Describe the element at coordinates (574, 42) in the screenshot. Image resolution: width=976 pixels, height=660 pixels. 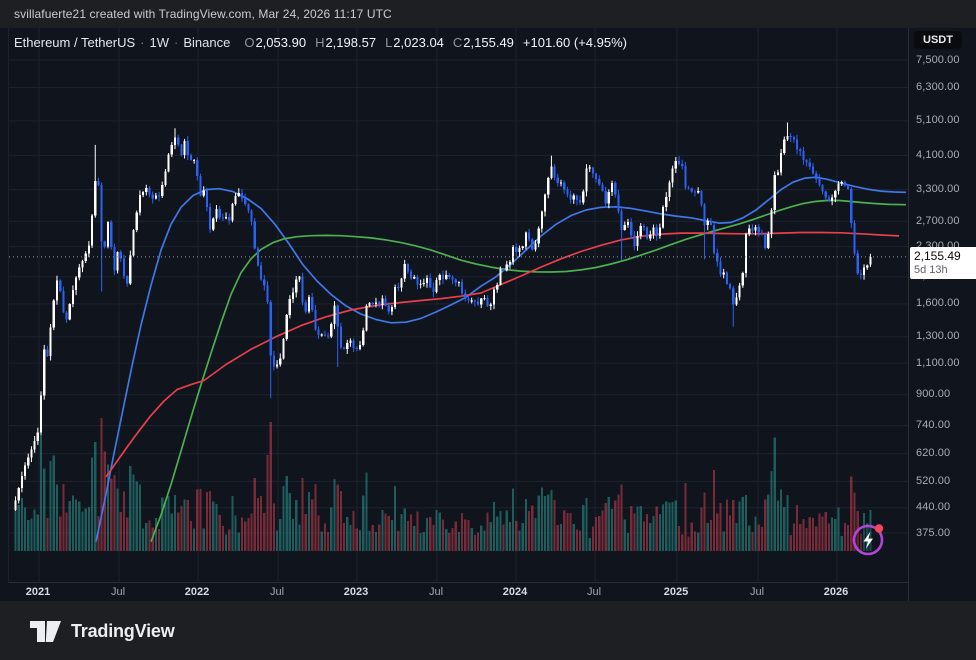
I see `change-value: +101.60 (+4.95%)` at that location.